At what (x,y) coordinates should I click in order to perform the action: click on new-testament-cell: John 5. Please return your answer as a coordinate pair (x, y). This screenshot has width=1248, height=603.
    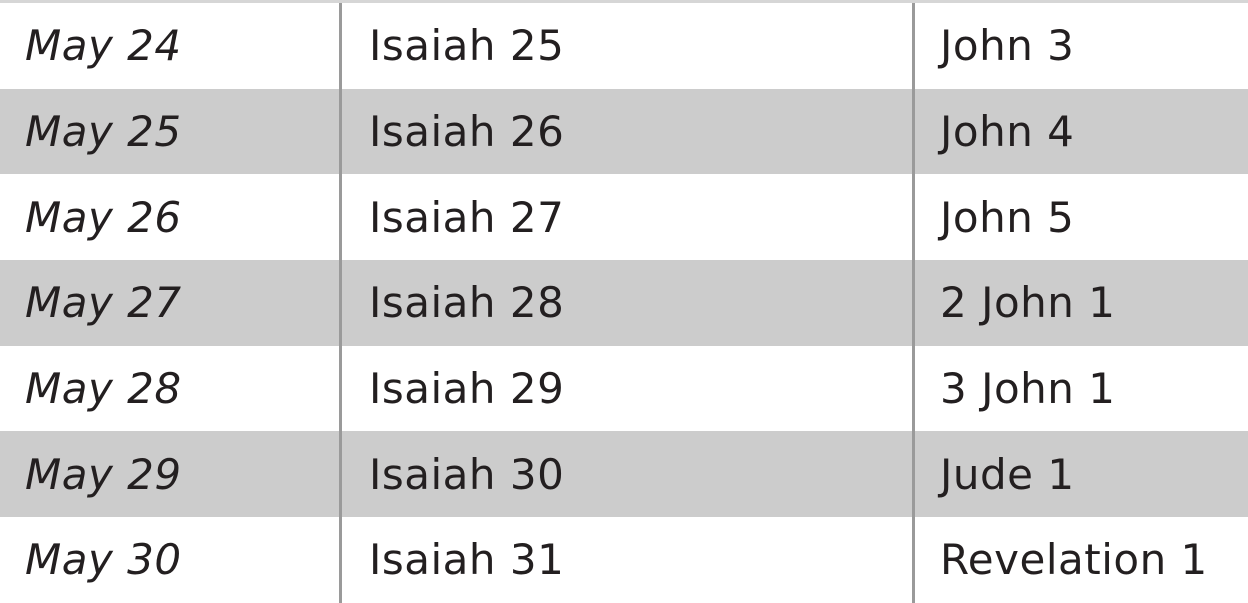
    Looking at the image, I should click on (1080, 217).